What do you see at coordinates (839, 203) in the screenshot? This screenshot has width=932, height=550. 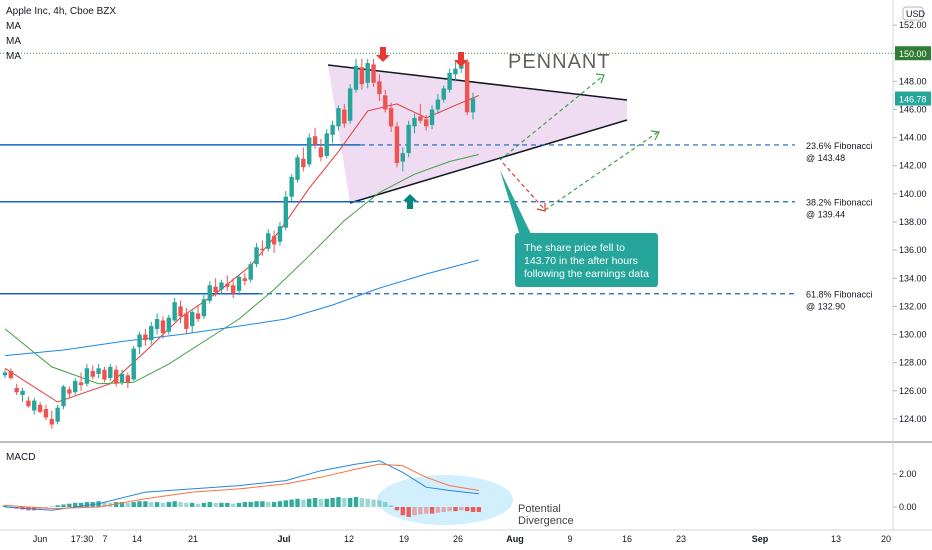 I see `fib-level-name: 38.2% Fibonacci` at bounding box center [839, 203].